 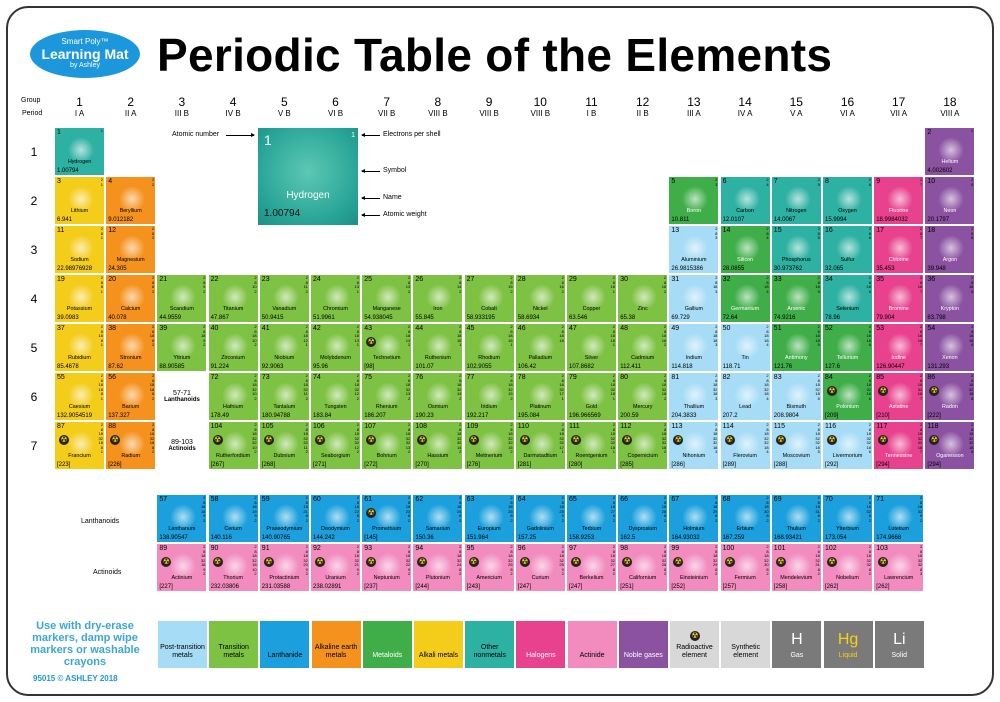 What do you see at coordinates (408, 335) in the screenshot?
I see `electron-shells: 2 8 18 13 2` at bounding box center [408, 335].